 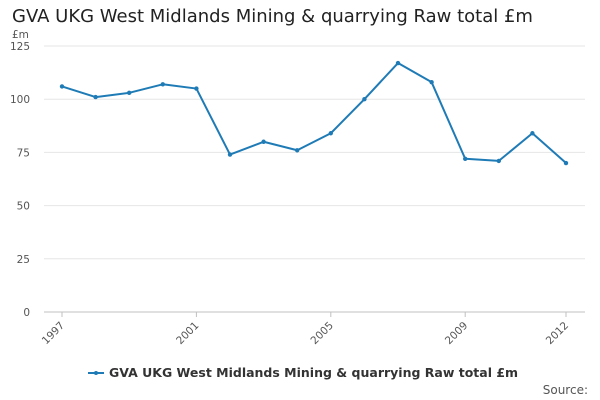 What do you see at coordinates (565, 390) in the screenshot?
I see `source-label: Source:` at bounding box center [565, 390].